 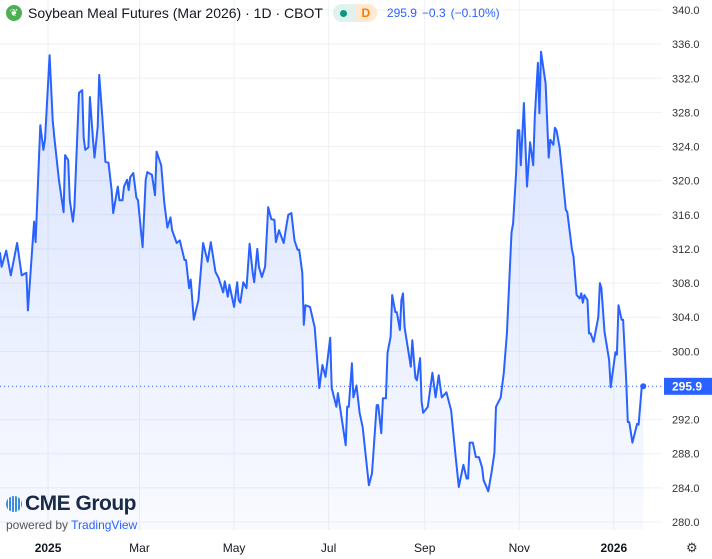 What do you see at coordinates (328, 548) in the screenshot?
I see `x-tick-label: Jul` at bounding box center [328, 548].